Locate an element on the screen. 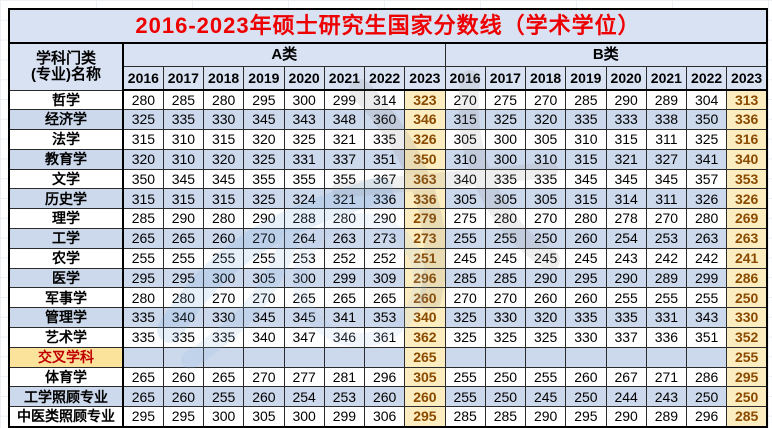  score-cell: 352 is located at coordinates (747, 337).